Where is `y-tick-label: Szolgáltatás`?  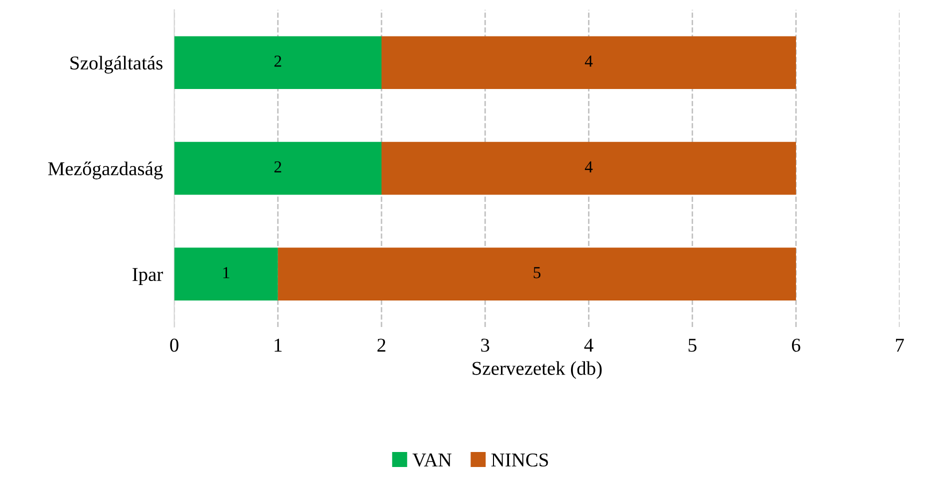 y-tick-label: Szolgáltatás is located at coordinates (116, 65).